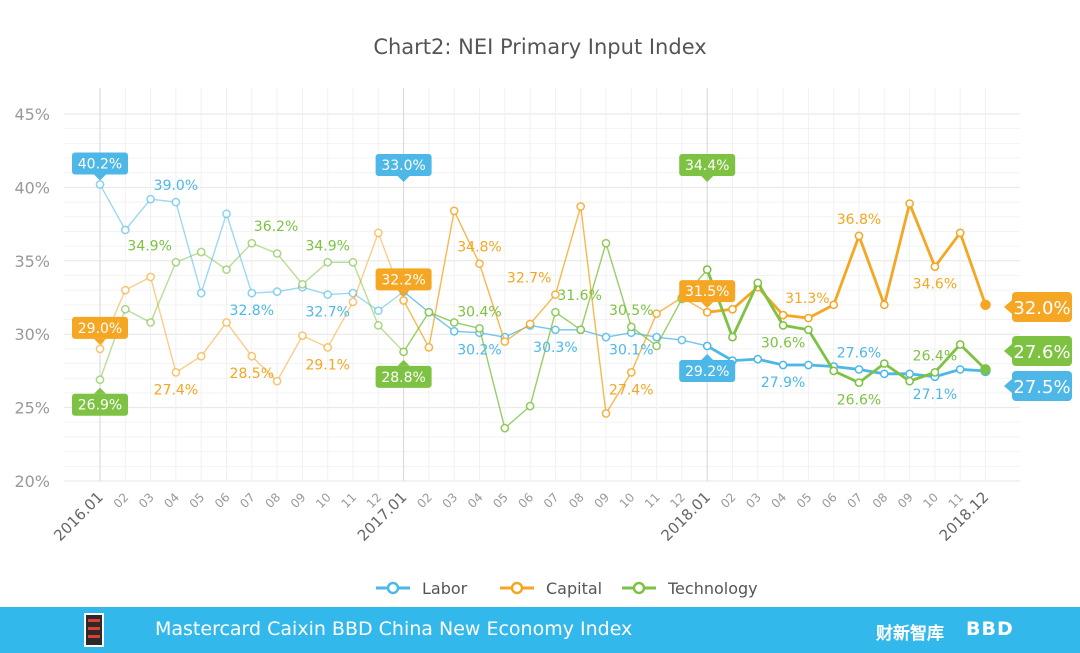 This screenshot has height=653, width=1080. I want to click on x-tick-label: 05, so click(197, 500).